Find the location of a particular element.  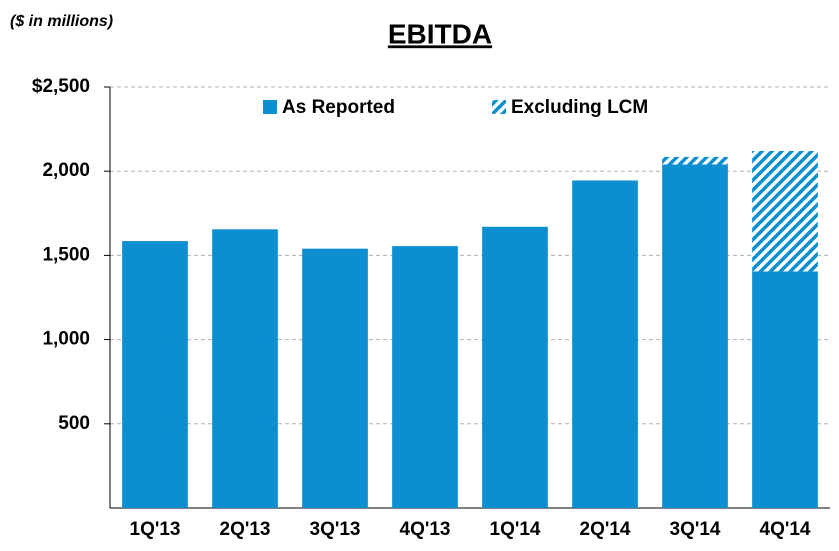

x-tick-label: 3Q'14 is located at coordinates (695, 529).